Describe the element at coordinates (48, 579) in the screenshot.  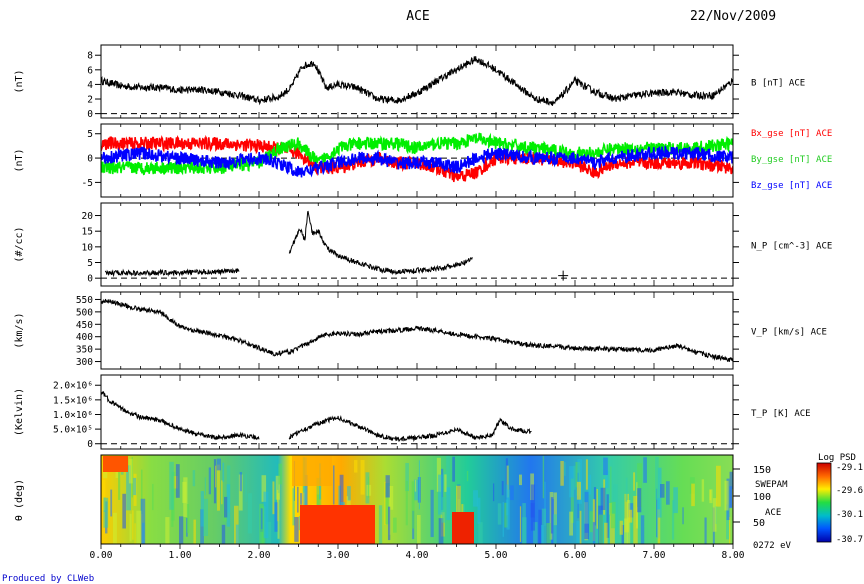
I see `produced-by-credit: Produced by CLWeb` at that location.